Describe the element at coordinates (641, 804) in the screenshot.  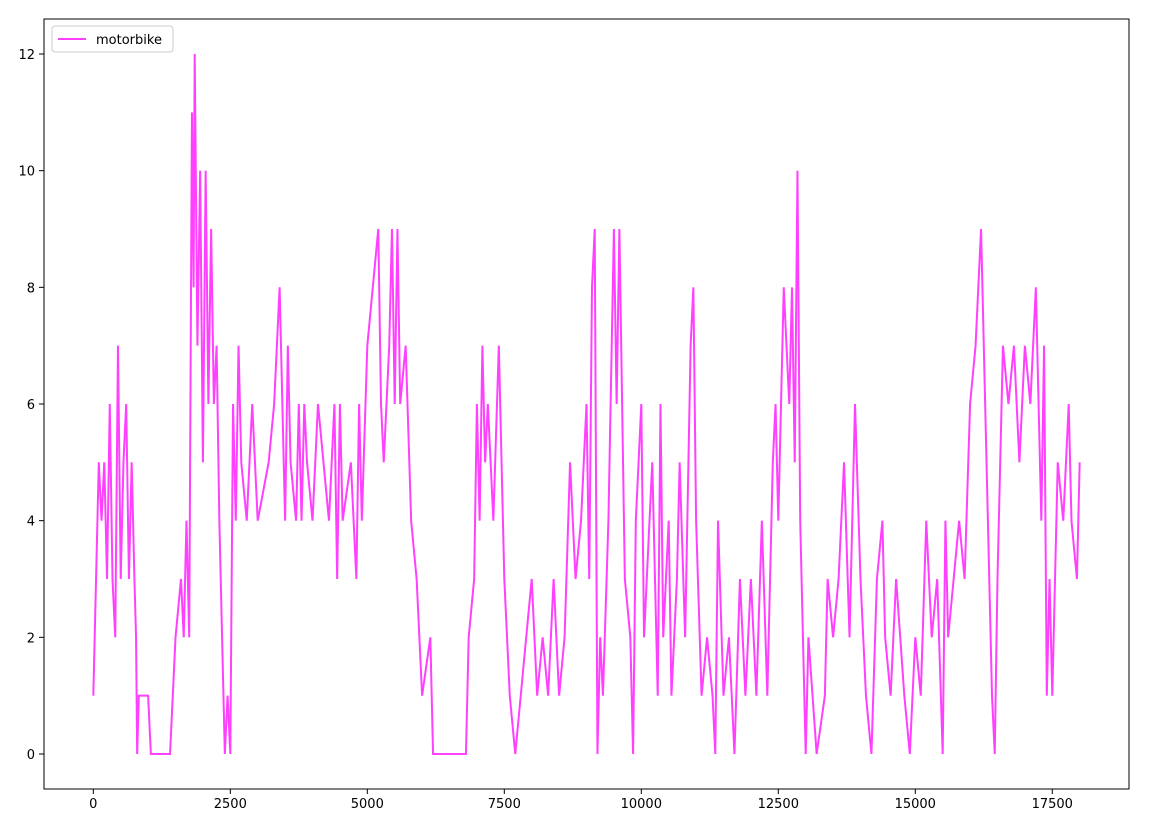
I see `x-tick-label: 10000` at that location.